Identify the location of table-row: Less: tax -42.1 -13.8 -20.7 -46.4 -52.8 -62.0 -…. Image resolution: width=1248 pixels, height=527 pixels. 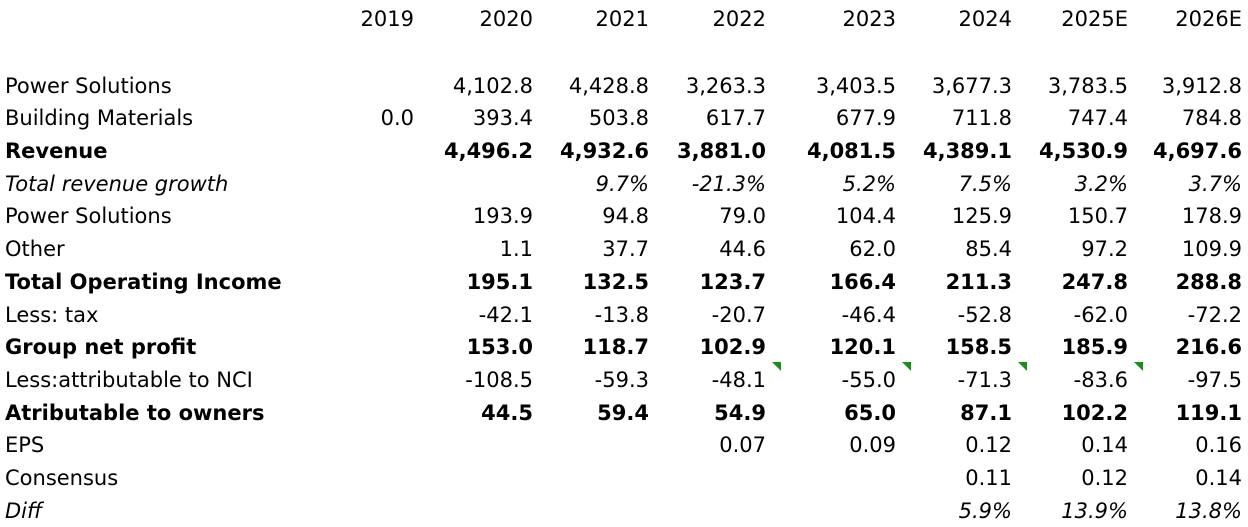
(624, 315).